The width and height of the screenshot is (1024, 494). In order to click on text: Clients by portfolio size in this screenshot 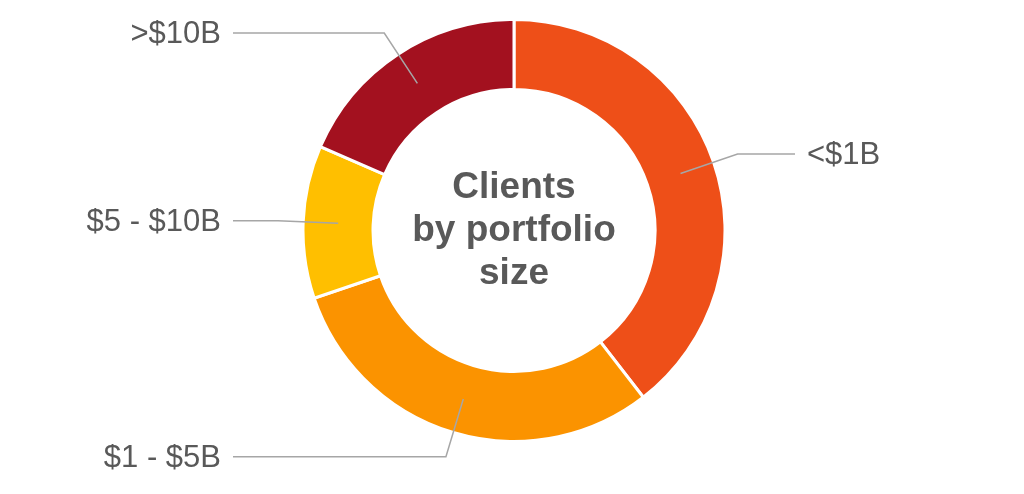, I will do `click(514, 228)`.